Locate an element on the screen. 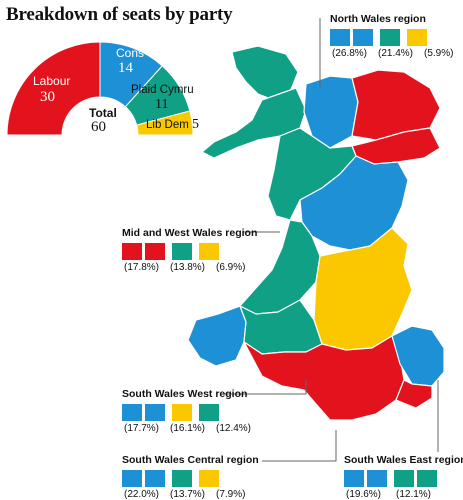 Image resolution: width=463 pixels, height=500 pixels. region-pct: (26.8%) is located at coordinates (350, 53).